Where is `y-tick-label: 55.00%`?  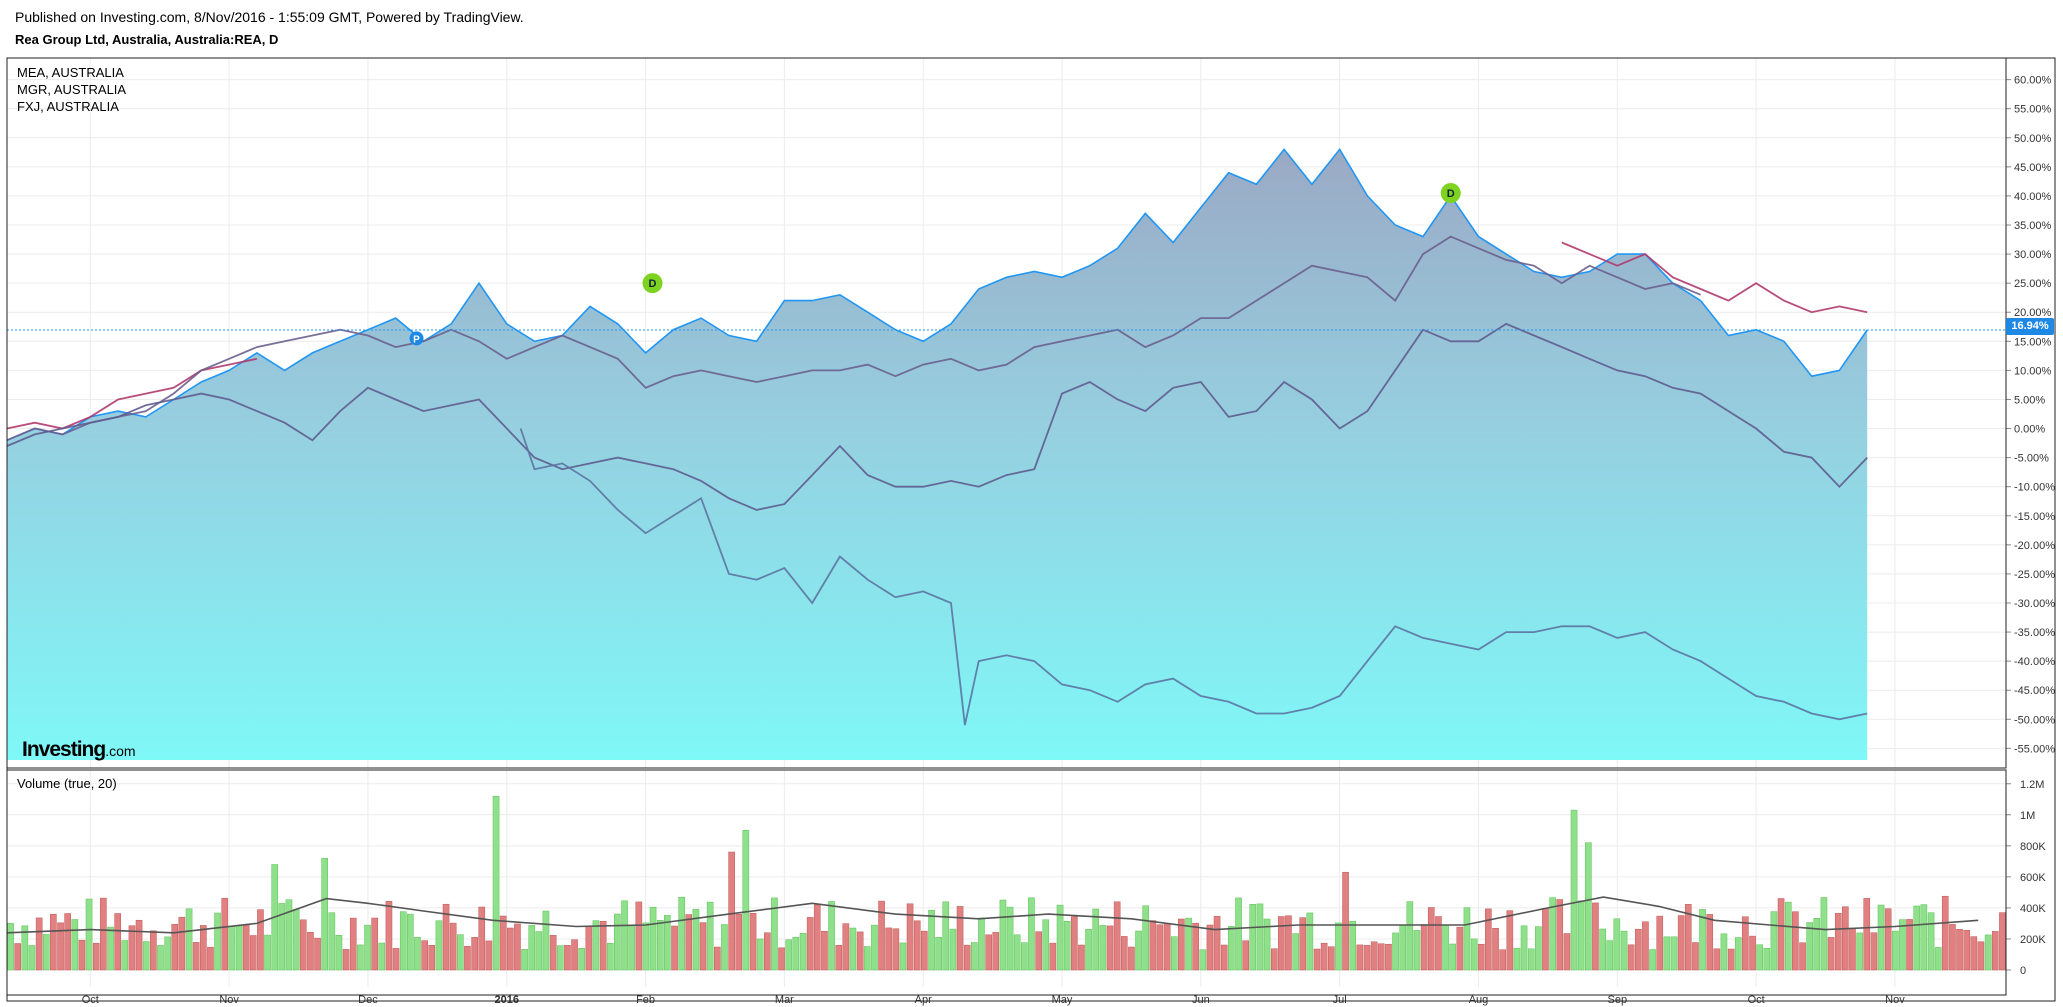
y-tick-label: 55.00% is located at coordinates (2033, 110).